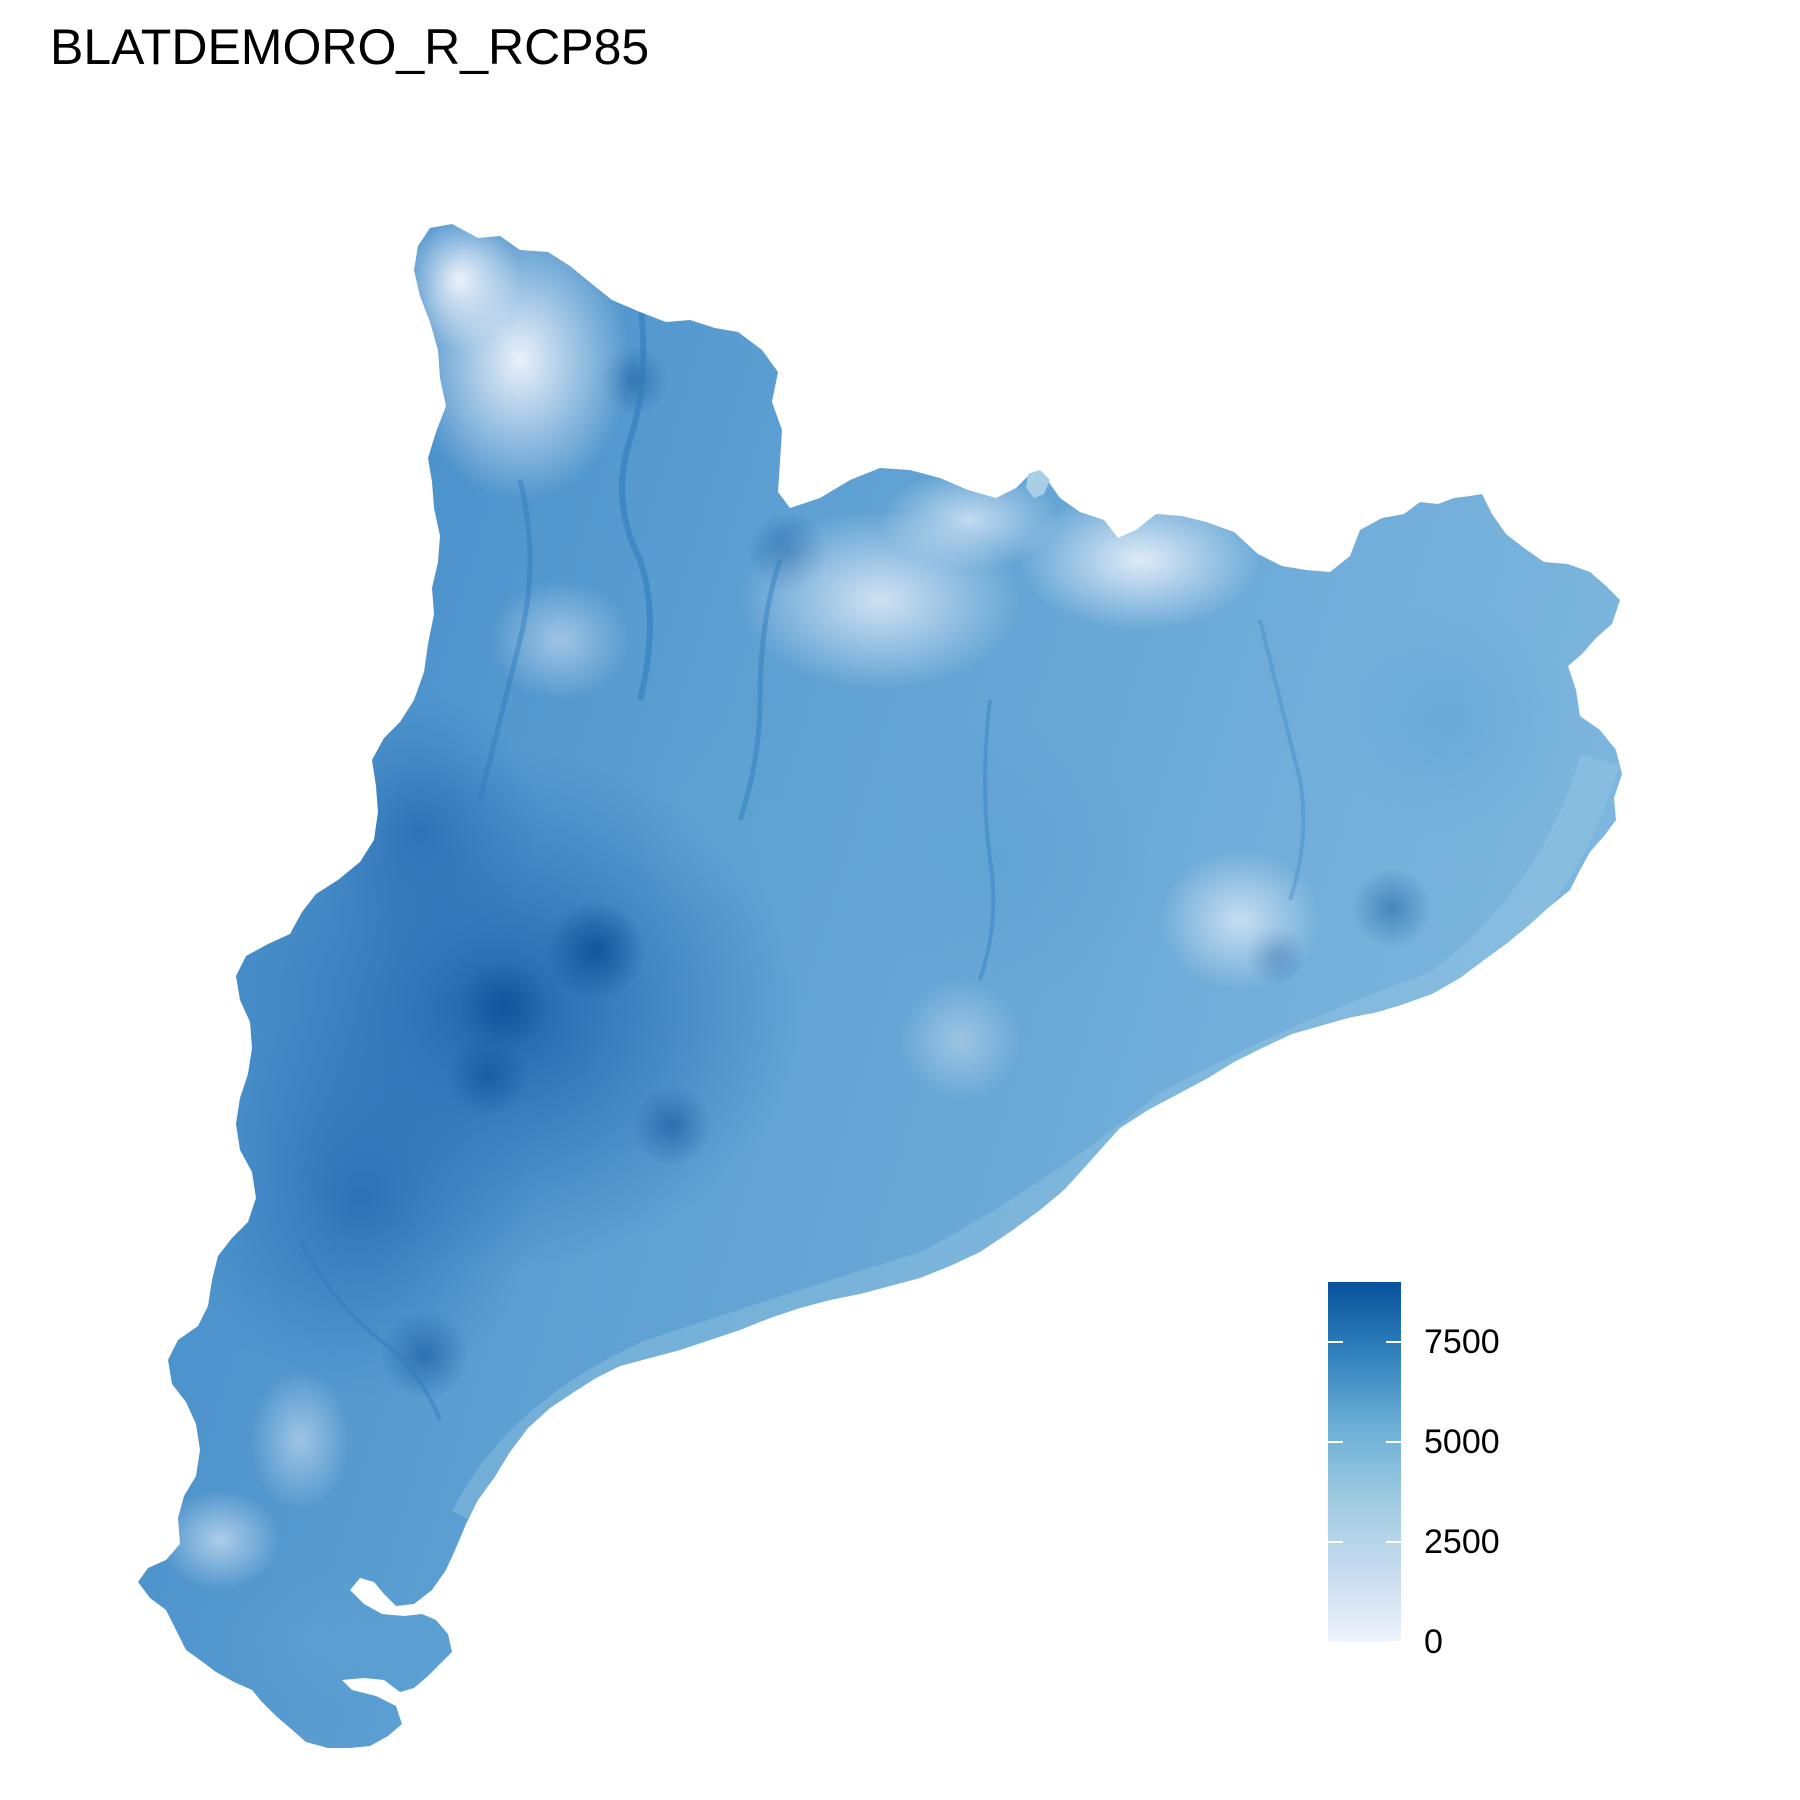  I want to click on legend-label: 5000, so click(1462, 1442).